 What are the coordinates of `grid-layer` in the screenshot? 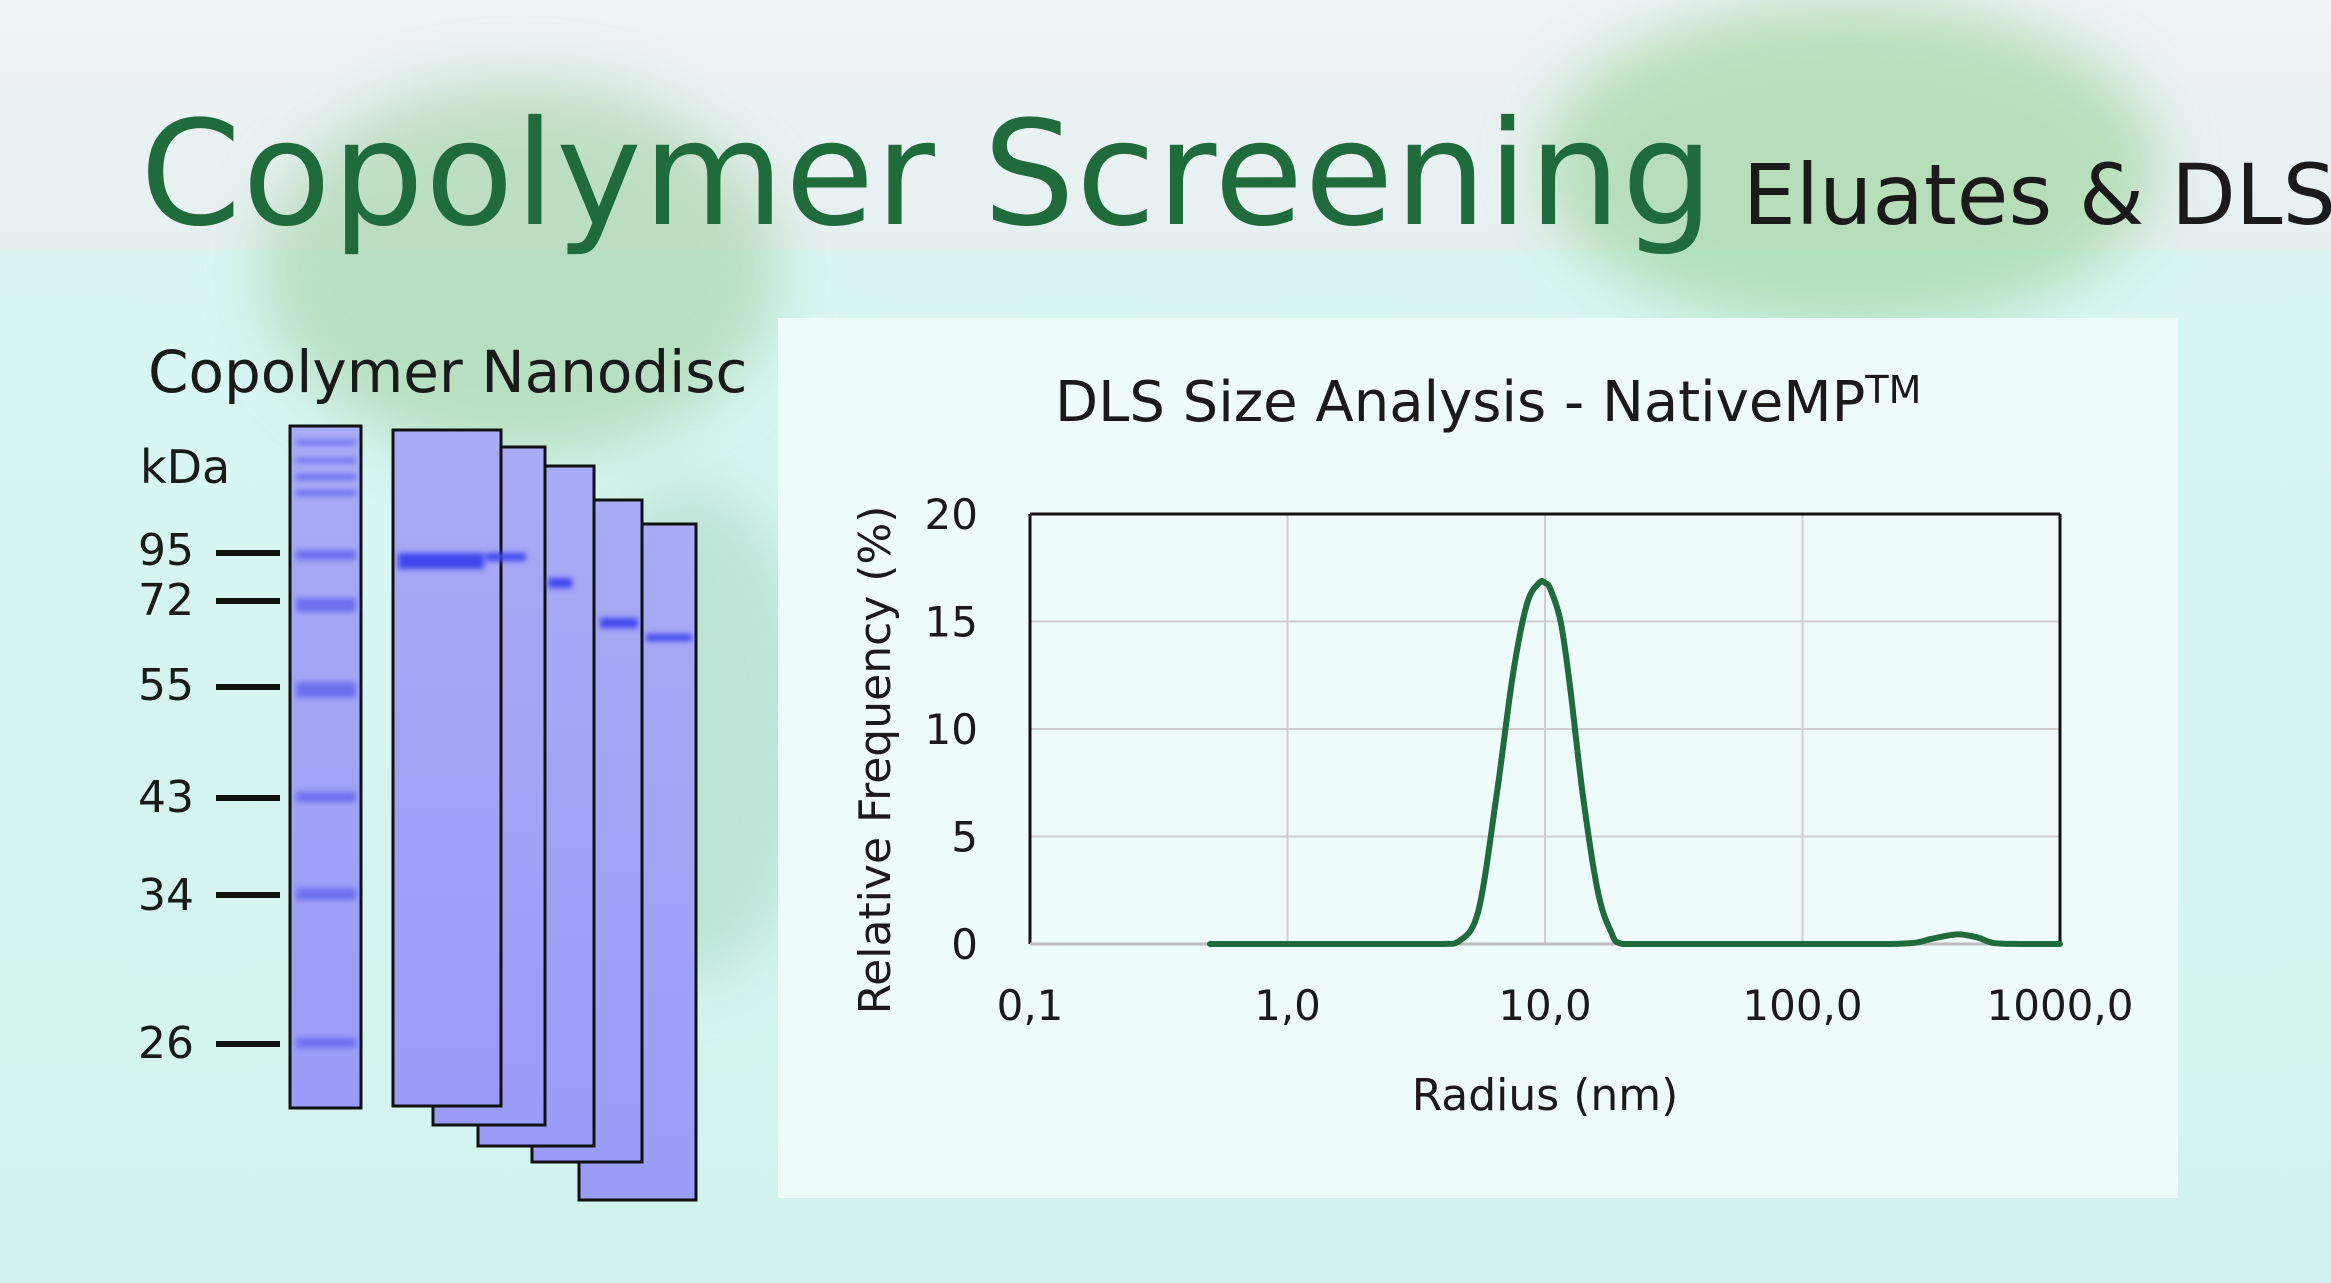 It's located at (1545, 729).